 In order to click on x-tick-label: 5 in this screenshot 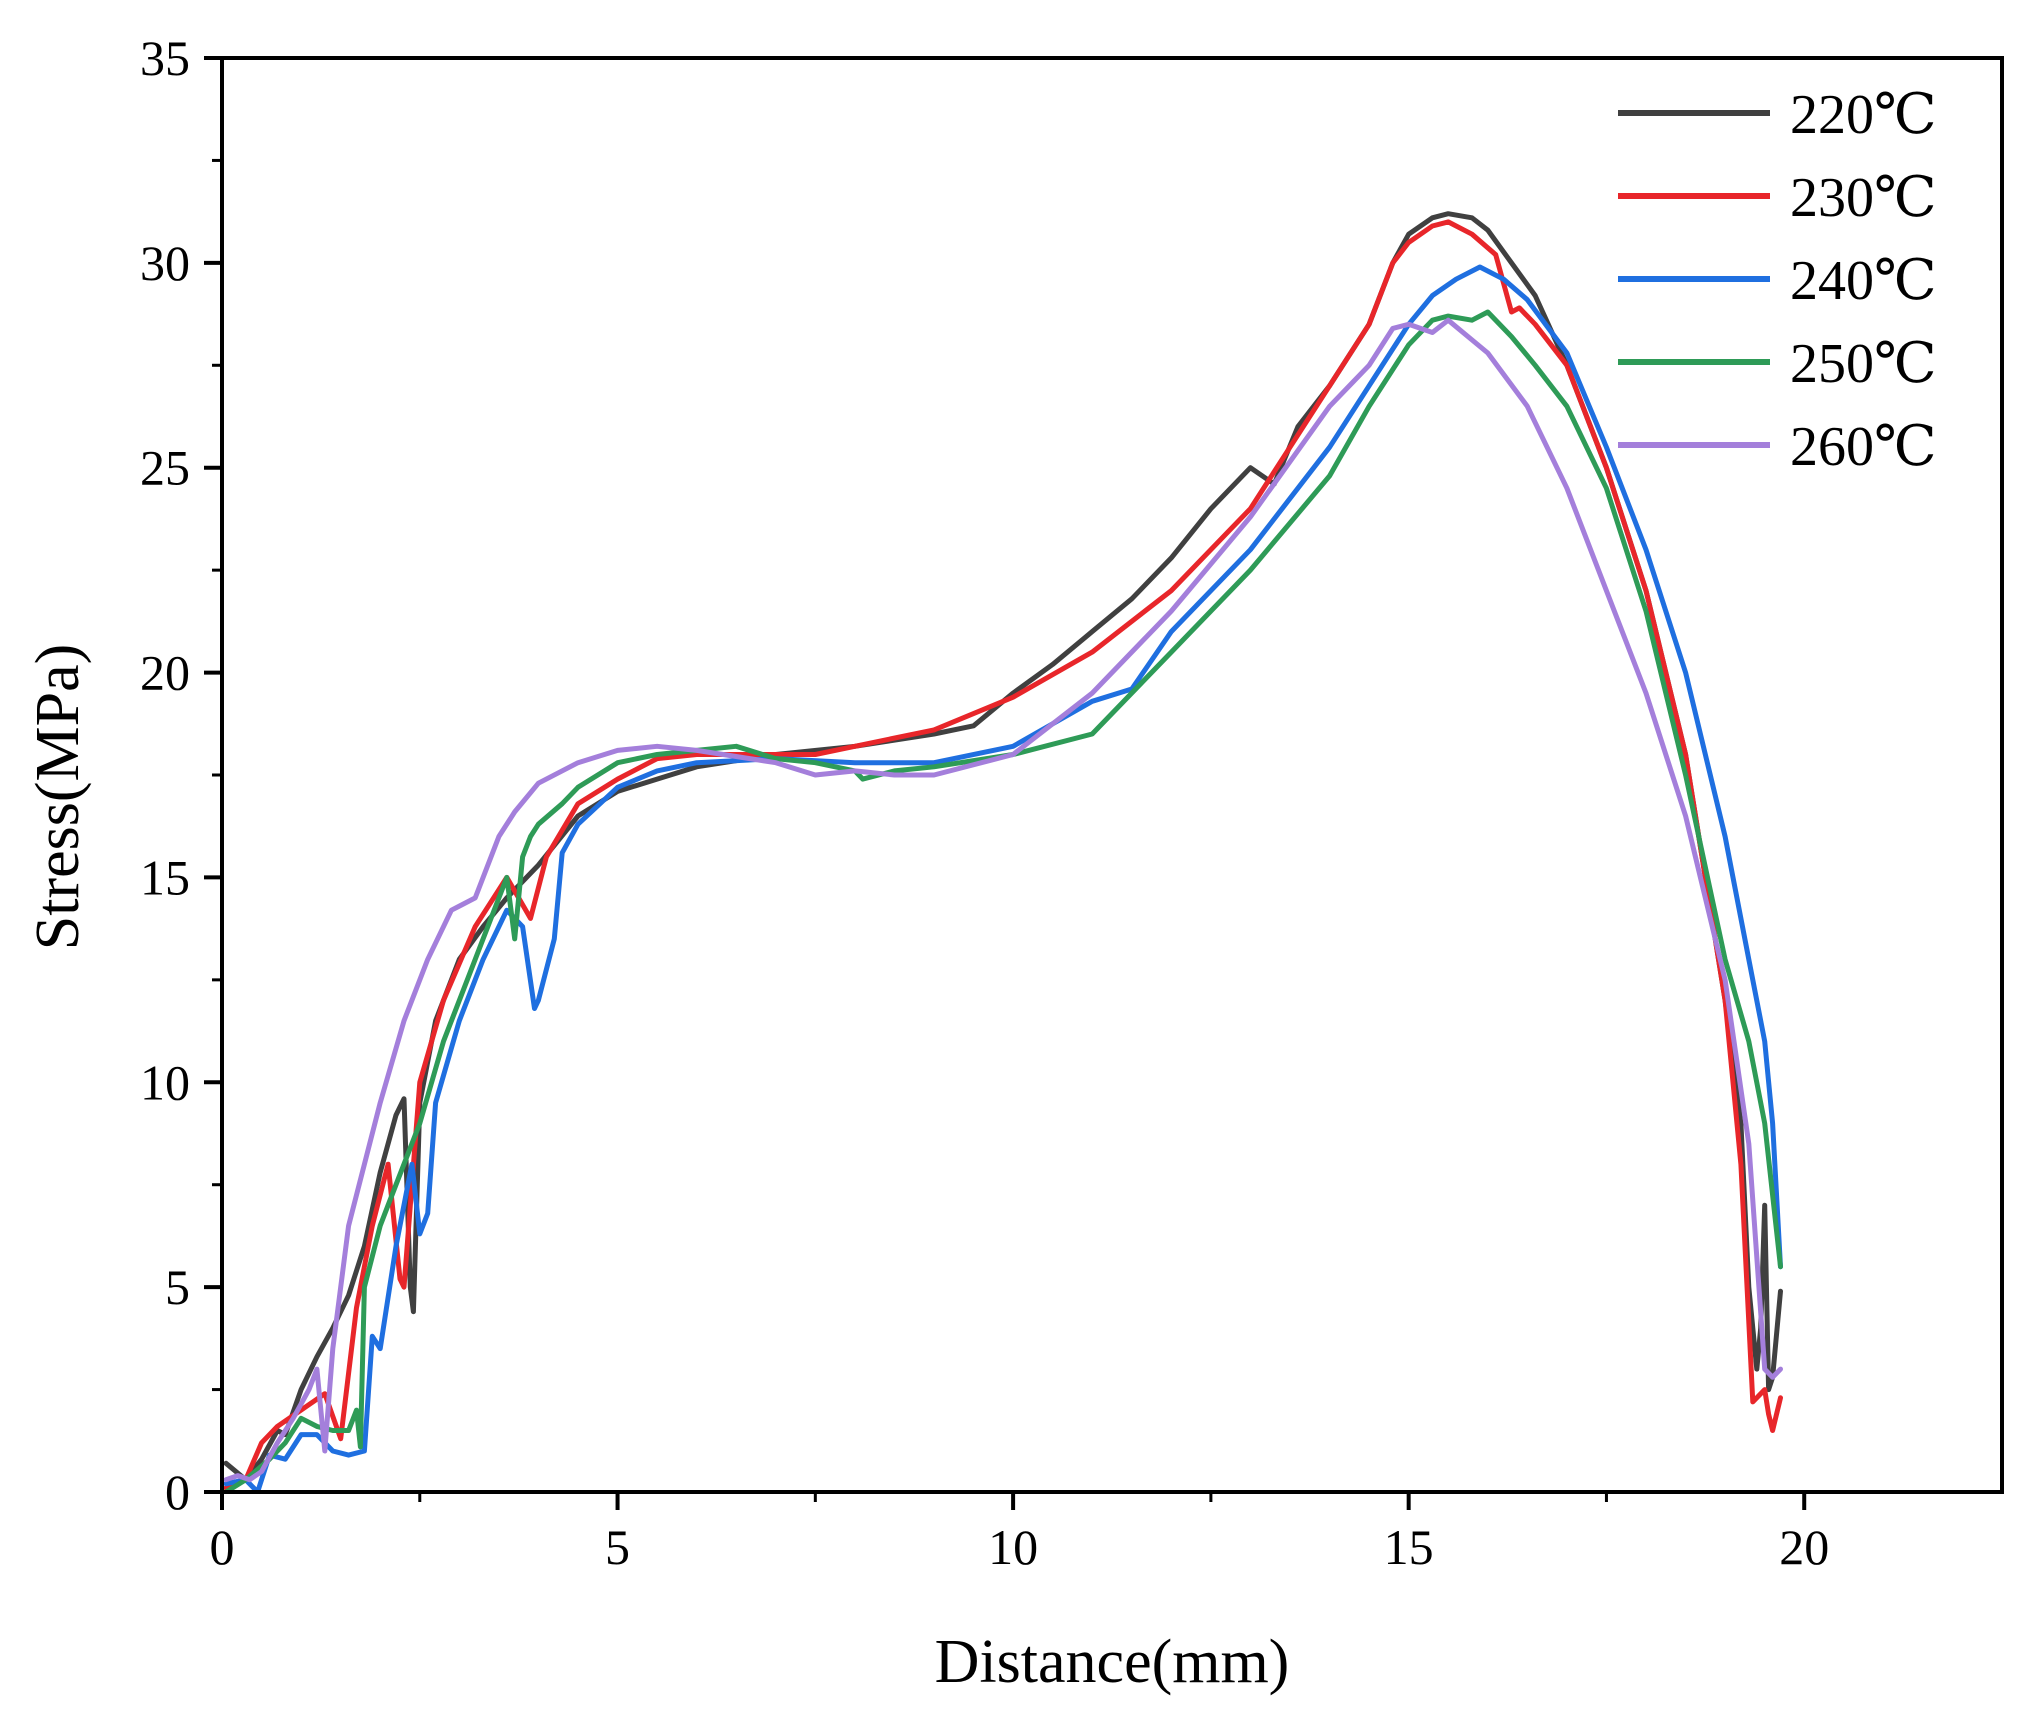, I will do `click(617, 1547)`.